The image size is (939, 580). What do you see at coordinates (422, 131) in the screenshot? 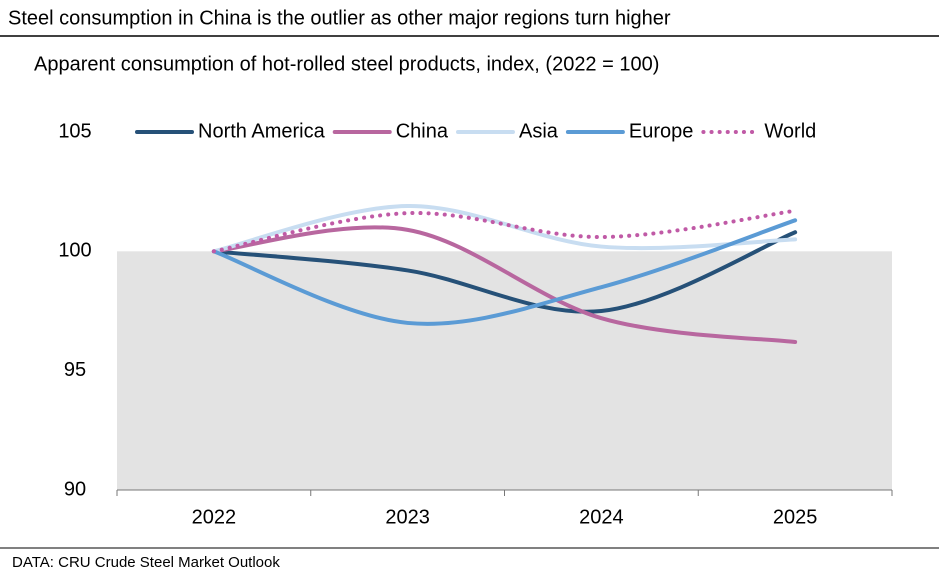
I see `legend-label: China` at bounding box center [422, 131].